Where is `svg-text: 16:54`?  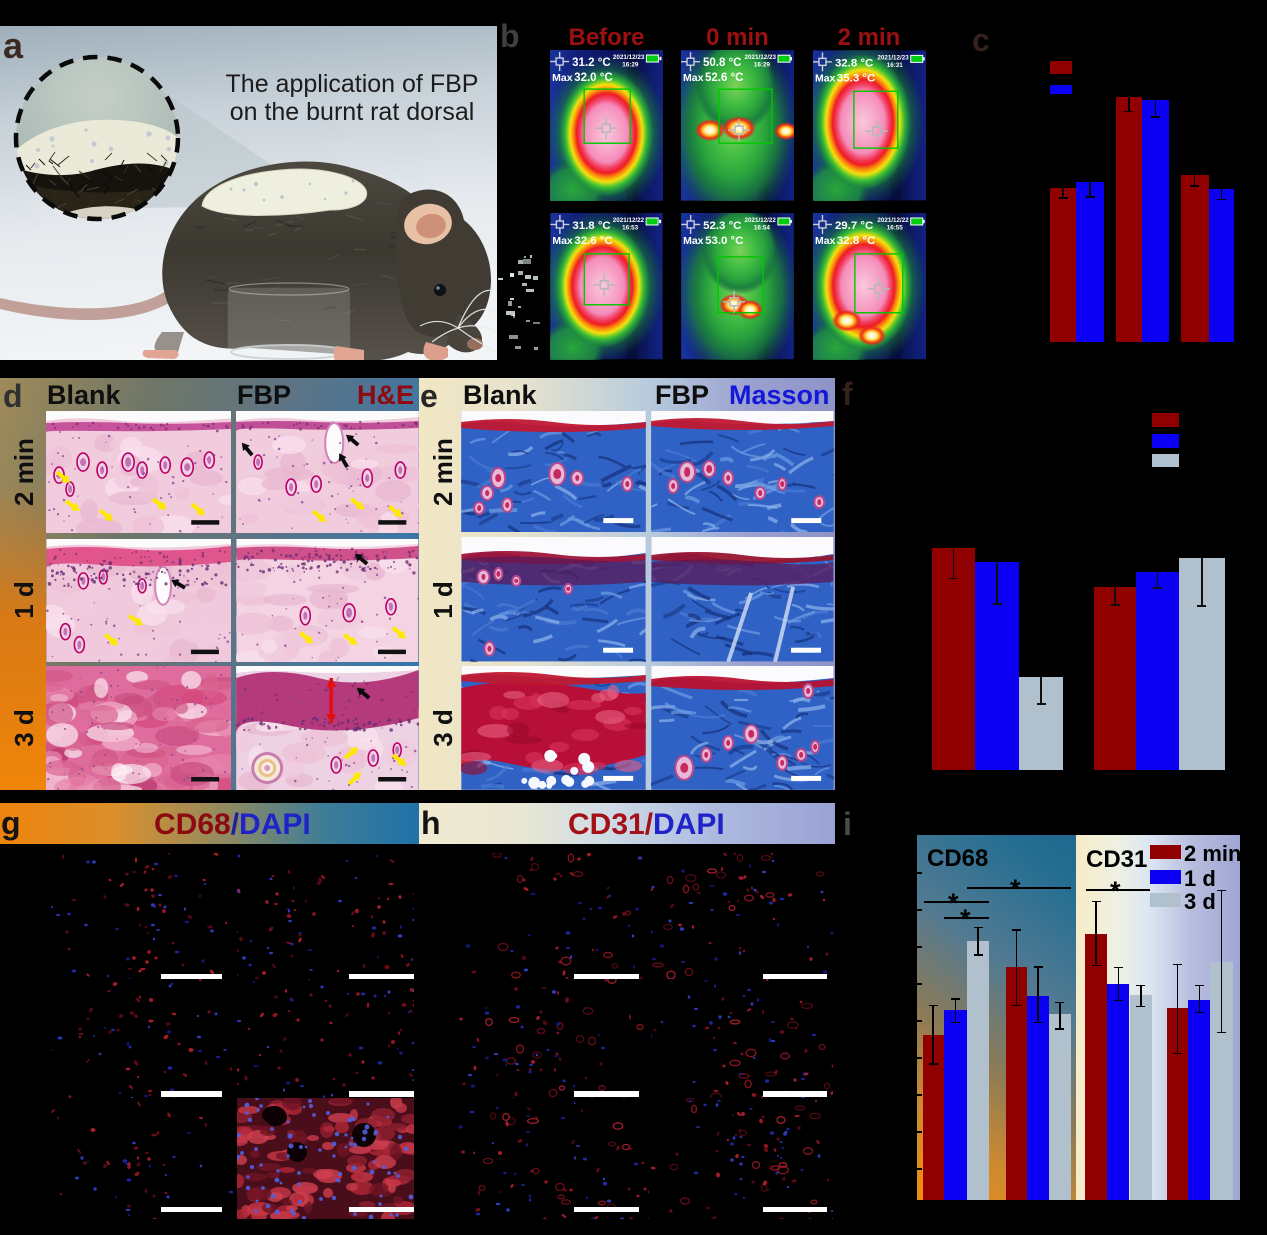 svg-text: 16:54 is located at coordinates (762, 228).